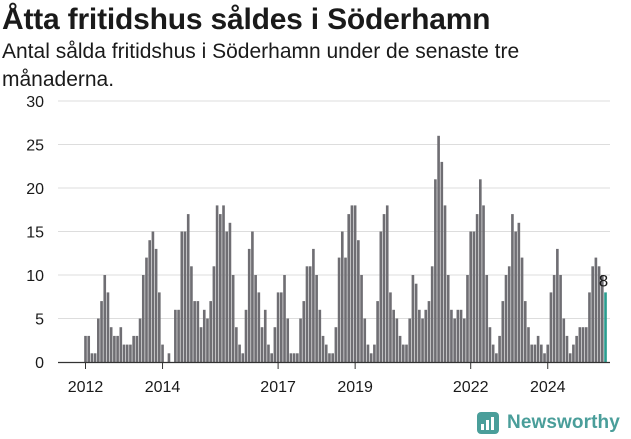 This screenshot has height=439, width=631. I want to click on y-tick-label: 5, so click(39, 320).